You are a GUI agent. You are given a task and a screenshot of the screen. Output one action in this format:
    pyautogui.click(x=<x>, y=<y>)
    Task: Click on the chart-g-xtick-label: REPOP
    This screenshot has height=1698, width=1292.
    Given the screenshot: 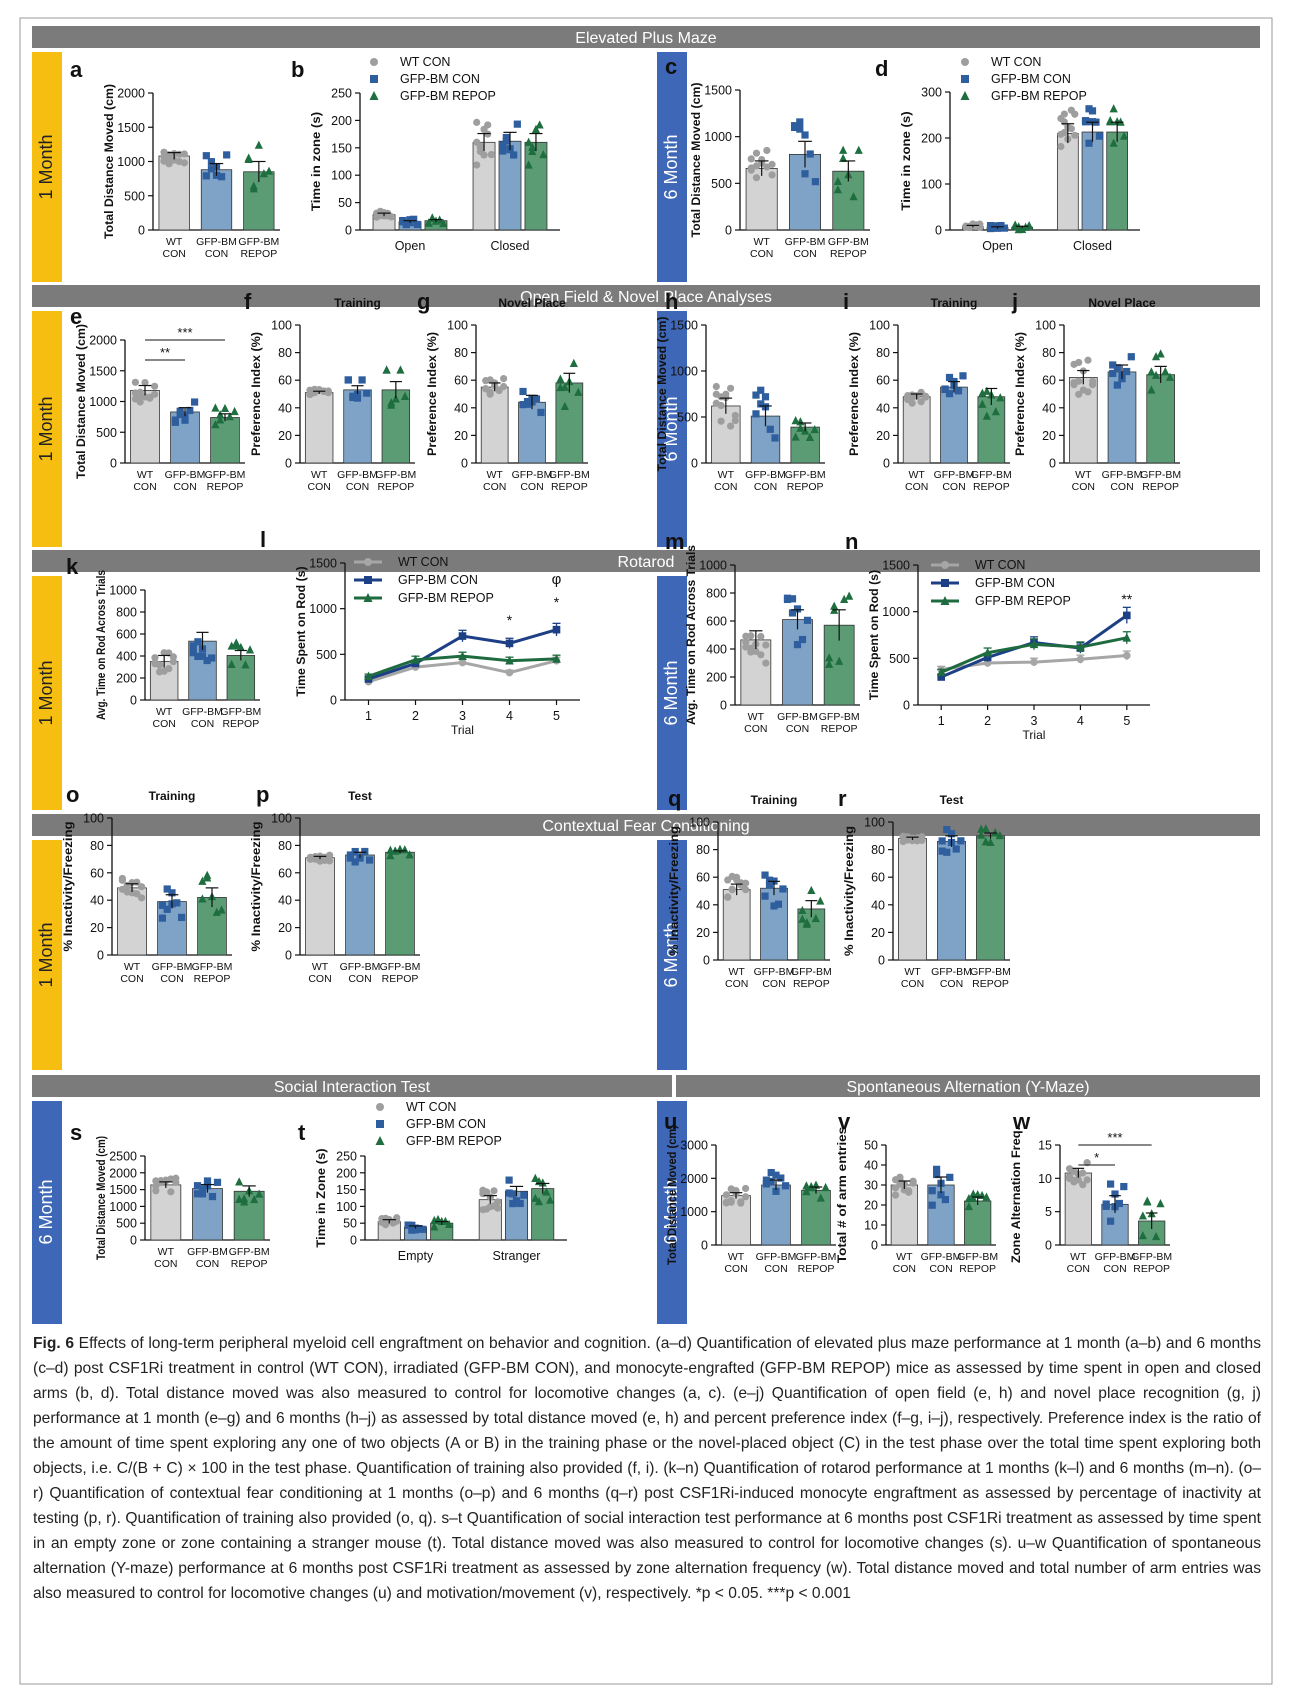 What is the action you would take?
    pyautogui.click(x=569, y=487)
    